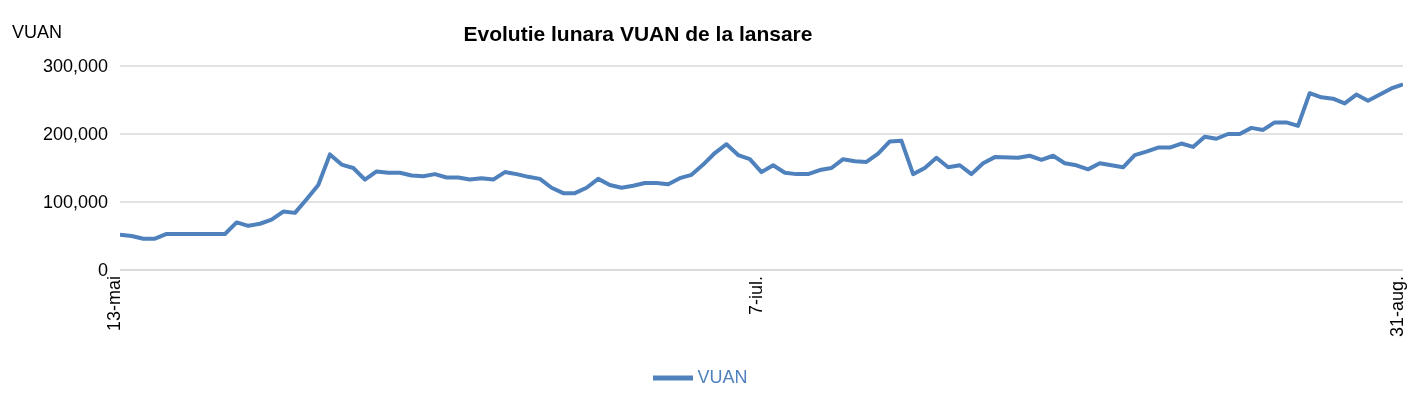 This screenshot has height=401, width=1423. Describe the element at coordinates (755, 296) in the screenshot. I see `x-tick-label: 7-iul.` at that location.